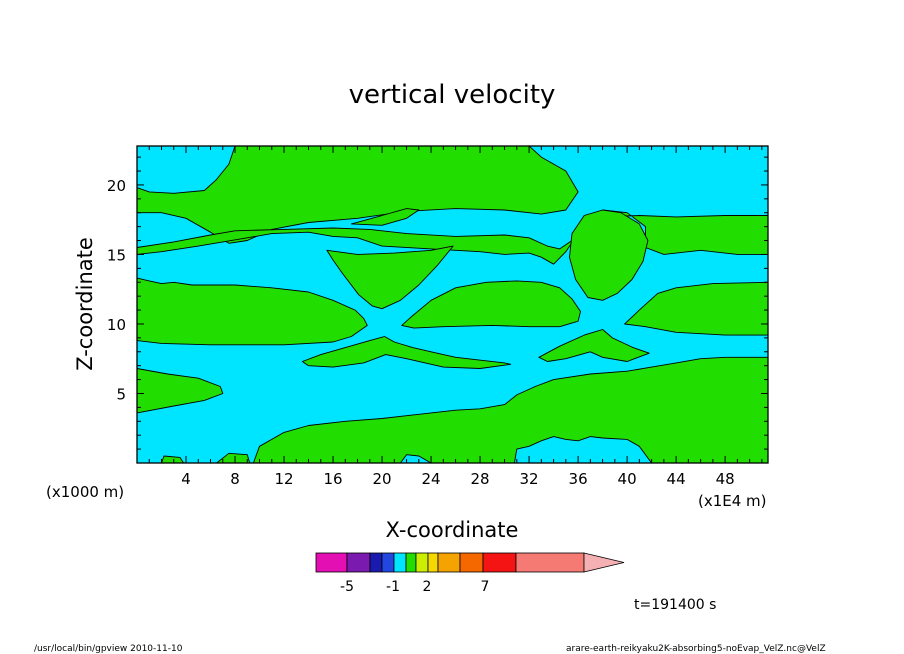  I want to click on x-unit-label: (x1E4 m), so click(732, 501).